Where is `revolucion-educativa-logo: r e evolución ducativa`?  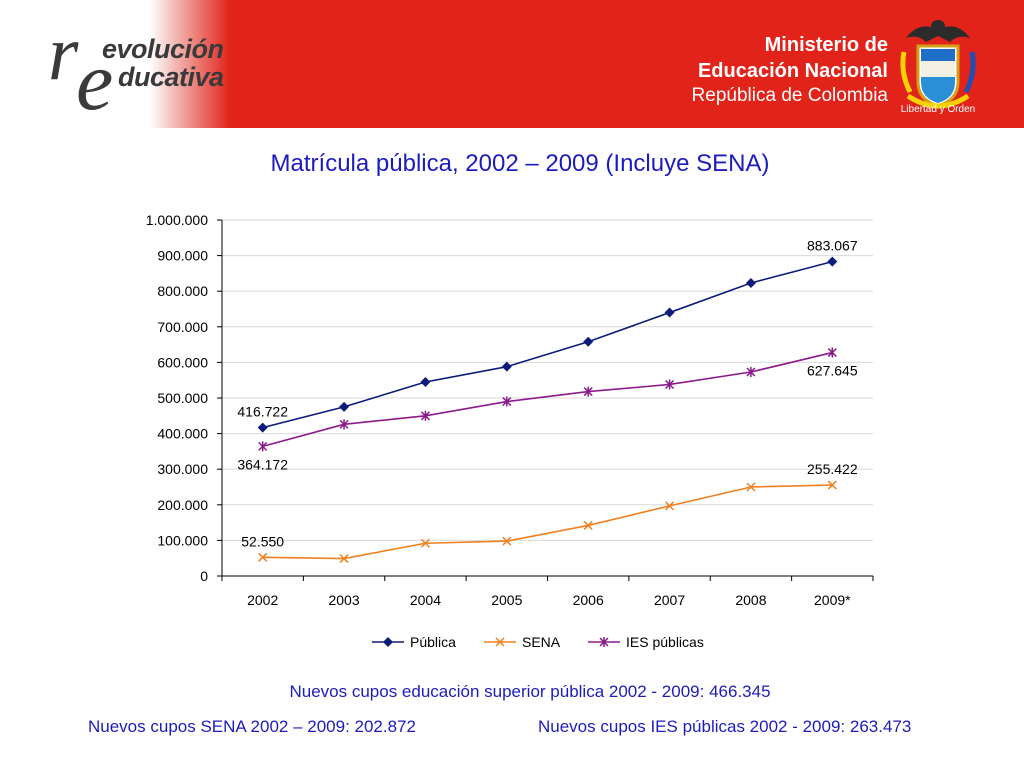
revolucion-educativa-logo: r e evolución ducativa is located at coordinates (158, 69).